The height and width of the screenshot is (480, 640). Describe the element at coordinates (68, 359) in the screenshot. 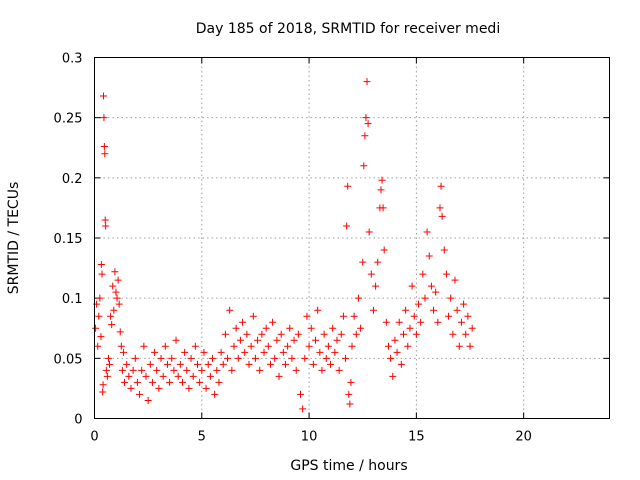

I see `y-tick-label: 0.05` at that location.